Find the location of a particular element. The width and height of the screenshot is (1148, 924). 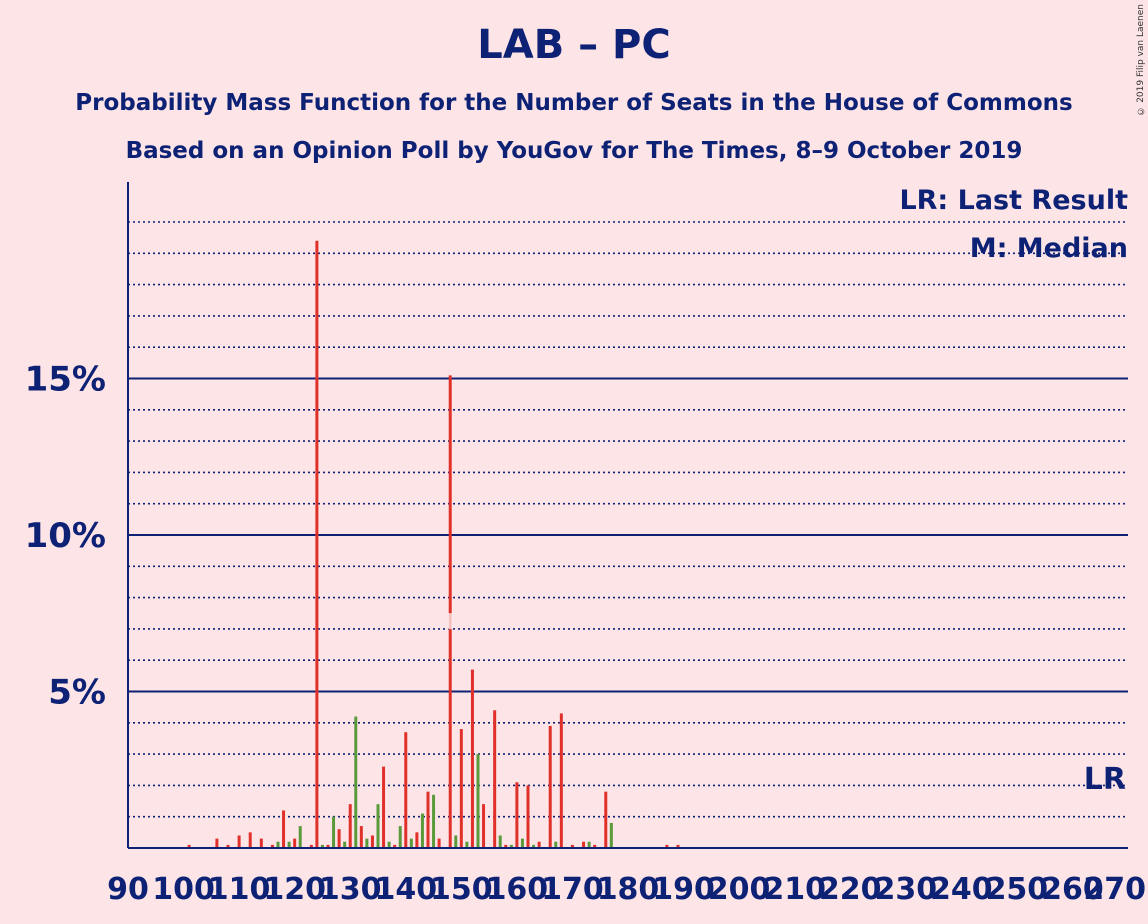

x-tick-label: 190 is located at coordinates (683, 889).